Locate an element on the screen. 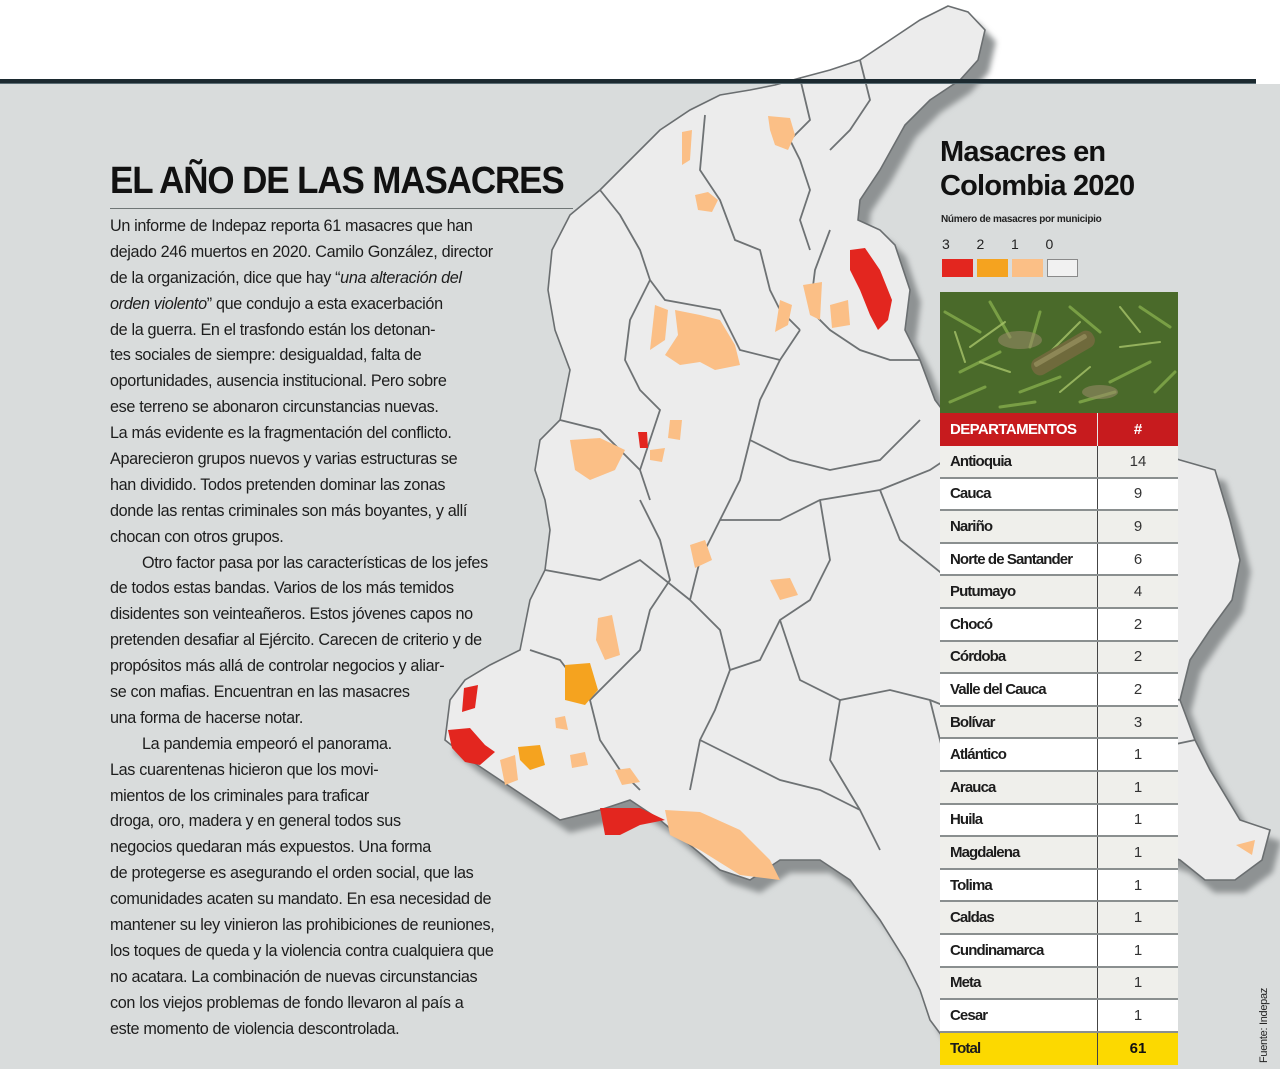 The width and height of the screenshot is (1280, 1069). legend-value-3: 3 is located at coordinates (946, 244).